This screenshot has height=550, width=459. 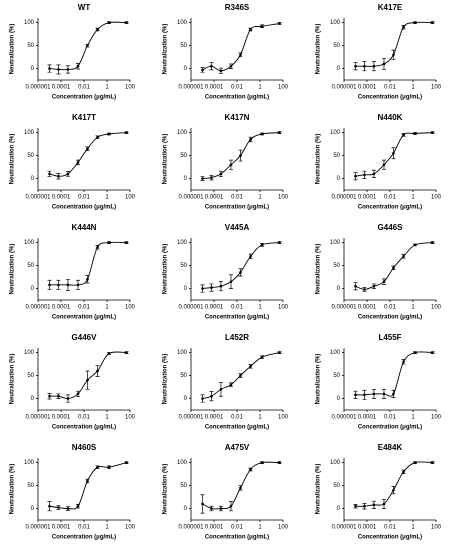 What do you see at coordinates (389, 337) in the screenshot?
I see `panel-title: L455F` at bounding box center [389, 337].